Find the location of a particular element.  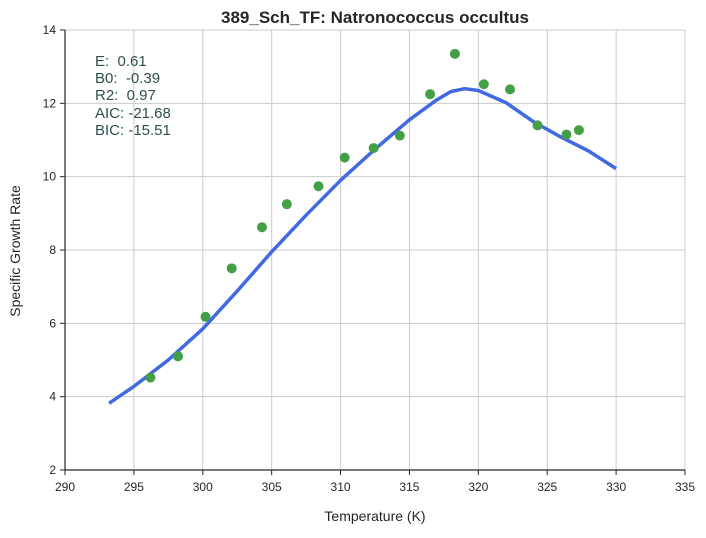

chart-title: 389_Sch_TF: Natronococcus occultus is located at coordinates (375, 17).